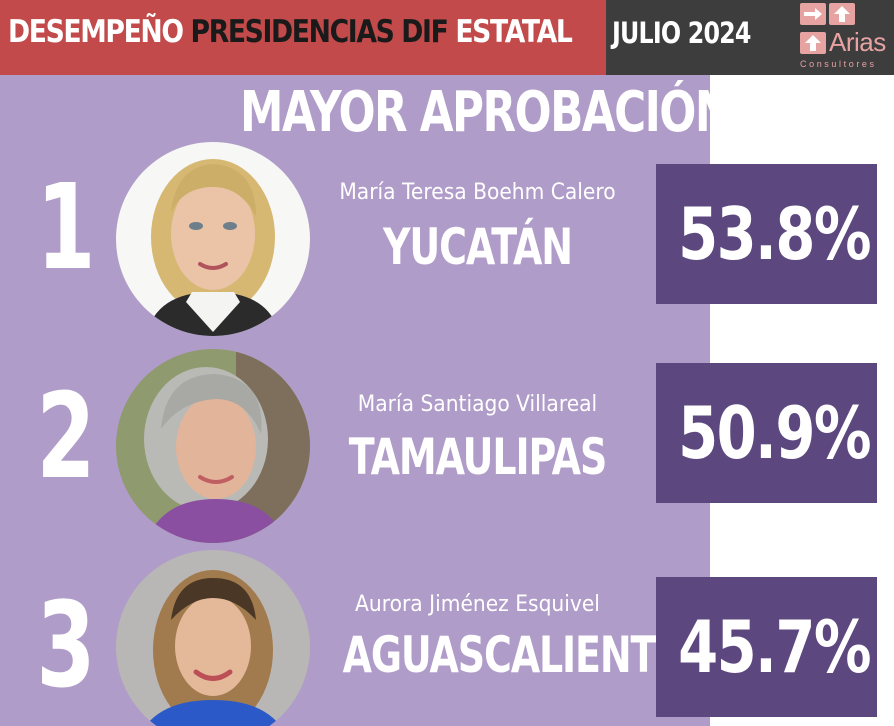 This screenshot has height=726, width=894. I want to click on header-title: DESEMPEÑO PRESIDENCIAS DIF ESTATAL, so click(290, 32).